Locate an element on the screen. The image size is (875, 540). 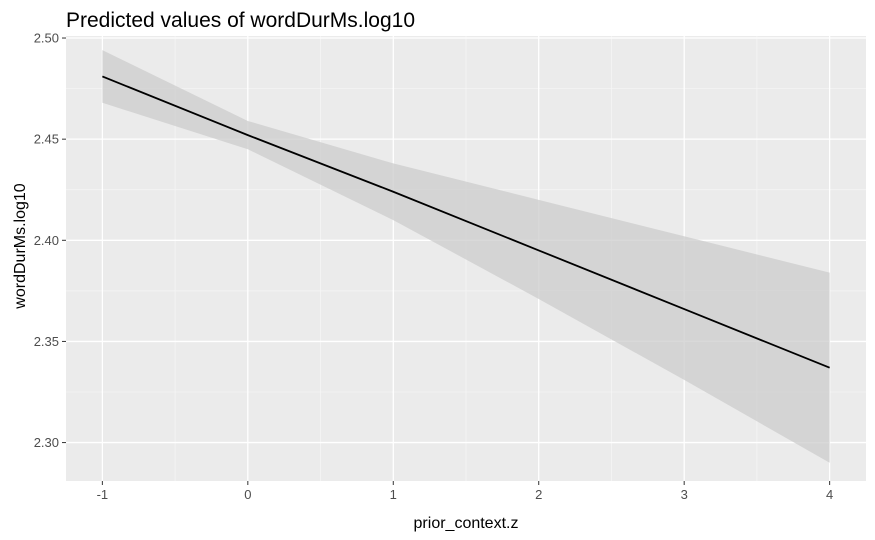
y-tick-label: 2.45 is located at coordinates (46, 139).